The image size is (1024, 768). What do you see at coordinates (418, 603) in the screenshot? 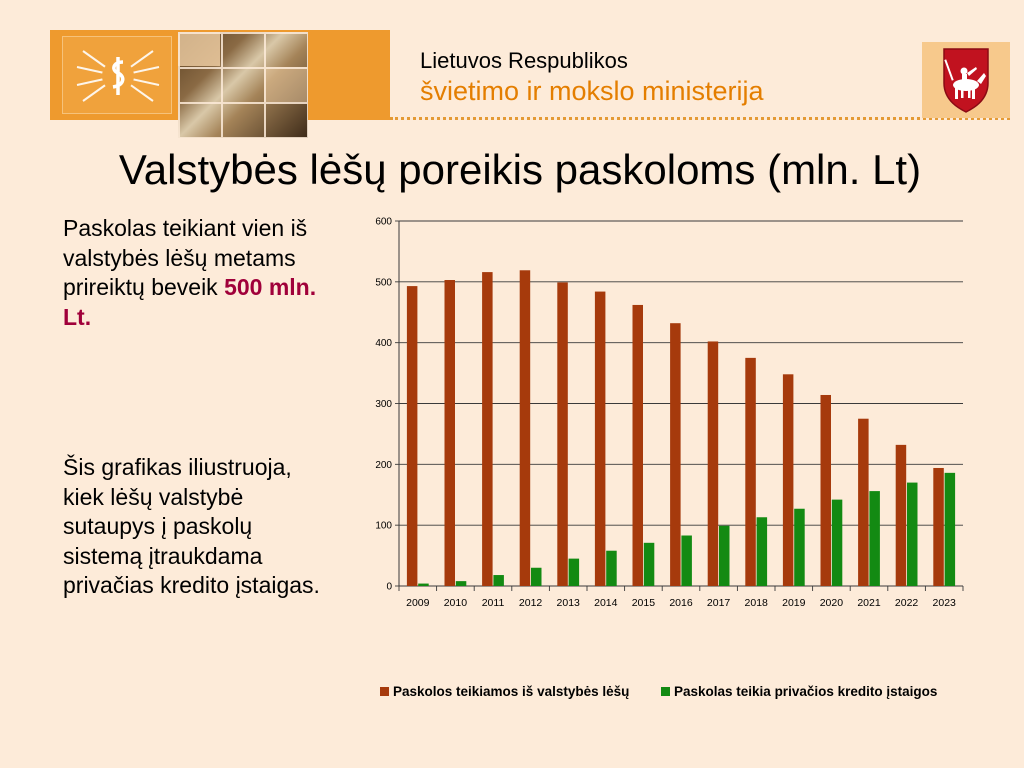
I see `x-tick-label: 2009` at bounding box center [418, 603].